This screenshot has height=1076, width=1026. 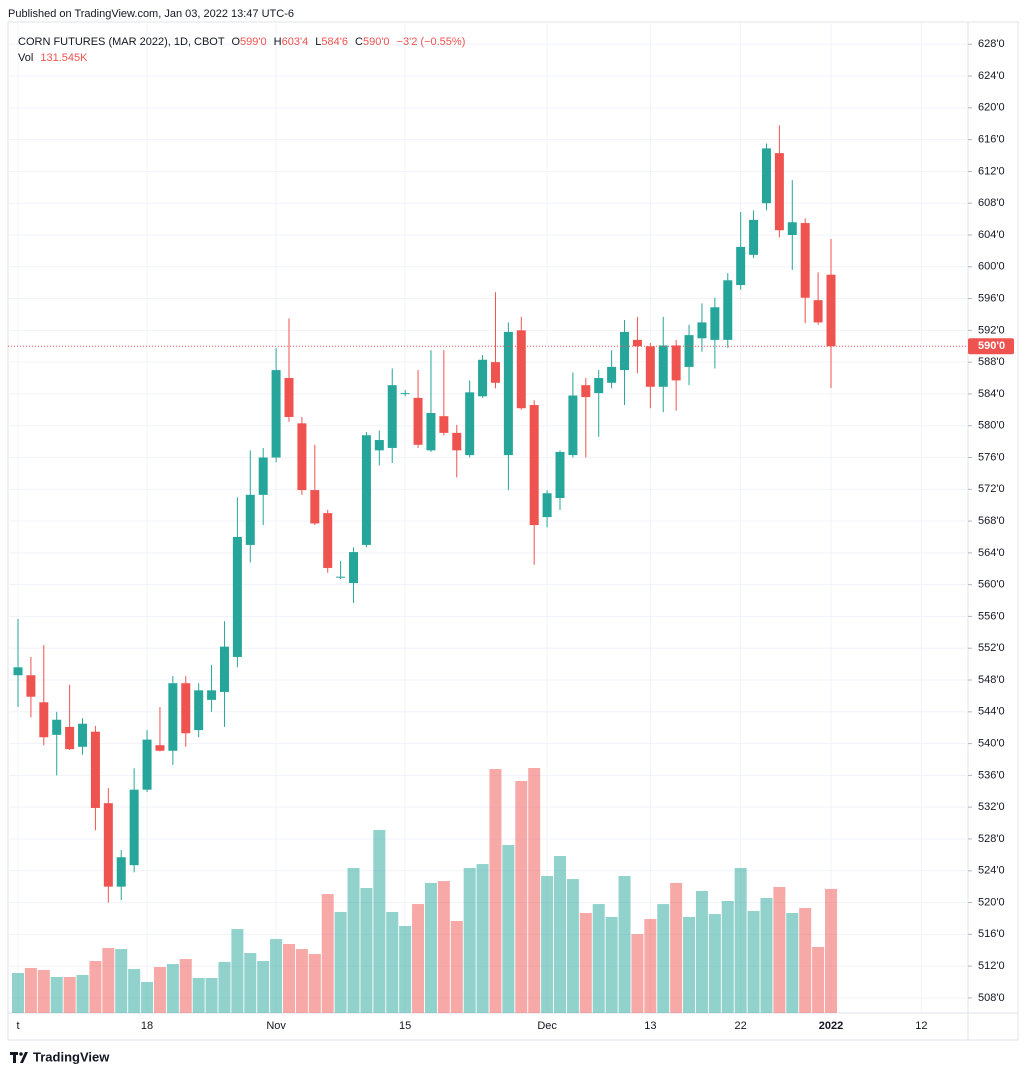 What do you see at coordinates (831, 1026) in the screenshot?
I see `x-tick-label: 2022` at bounding box center [831, 1026].